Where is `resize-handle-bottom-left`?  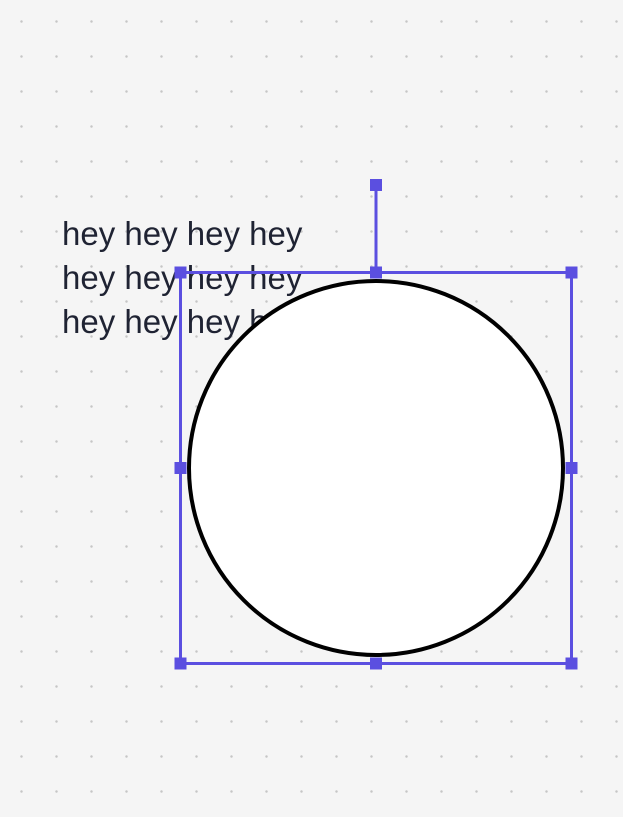 resize-handle-bottom-left is located at coordinates (180, 663).